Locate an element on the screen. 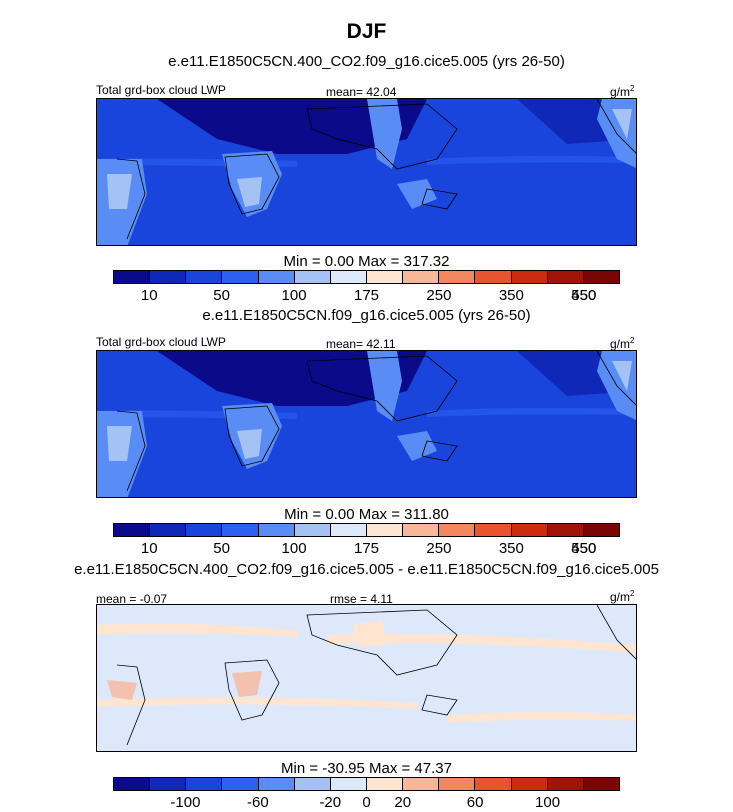 The width and height of the screenshot is (733, 812). colorbar-tick-label: 60 is located at coordinates (475, 802).